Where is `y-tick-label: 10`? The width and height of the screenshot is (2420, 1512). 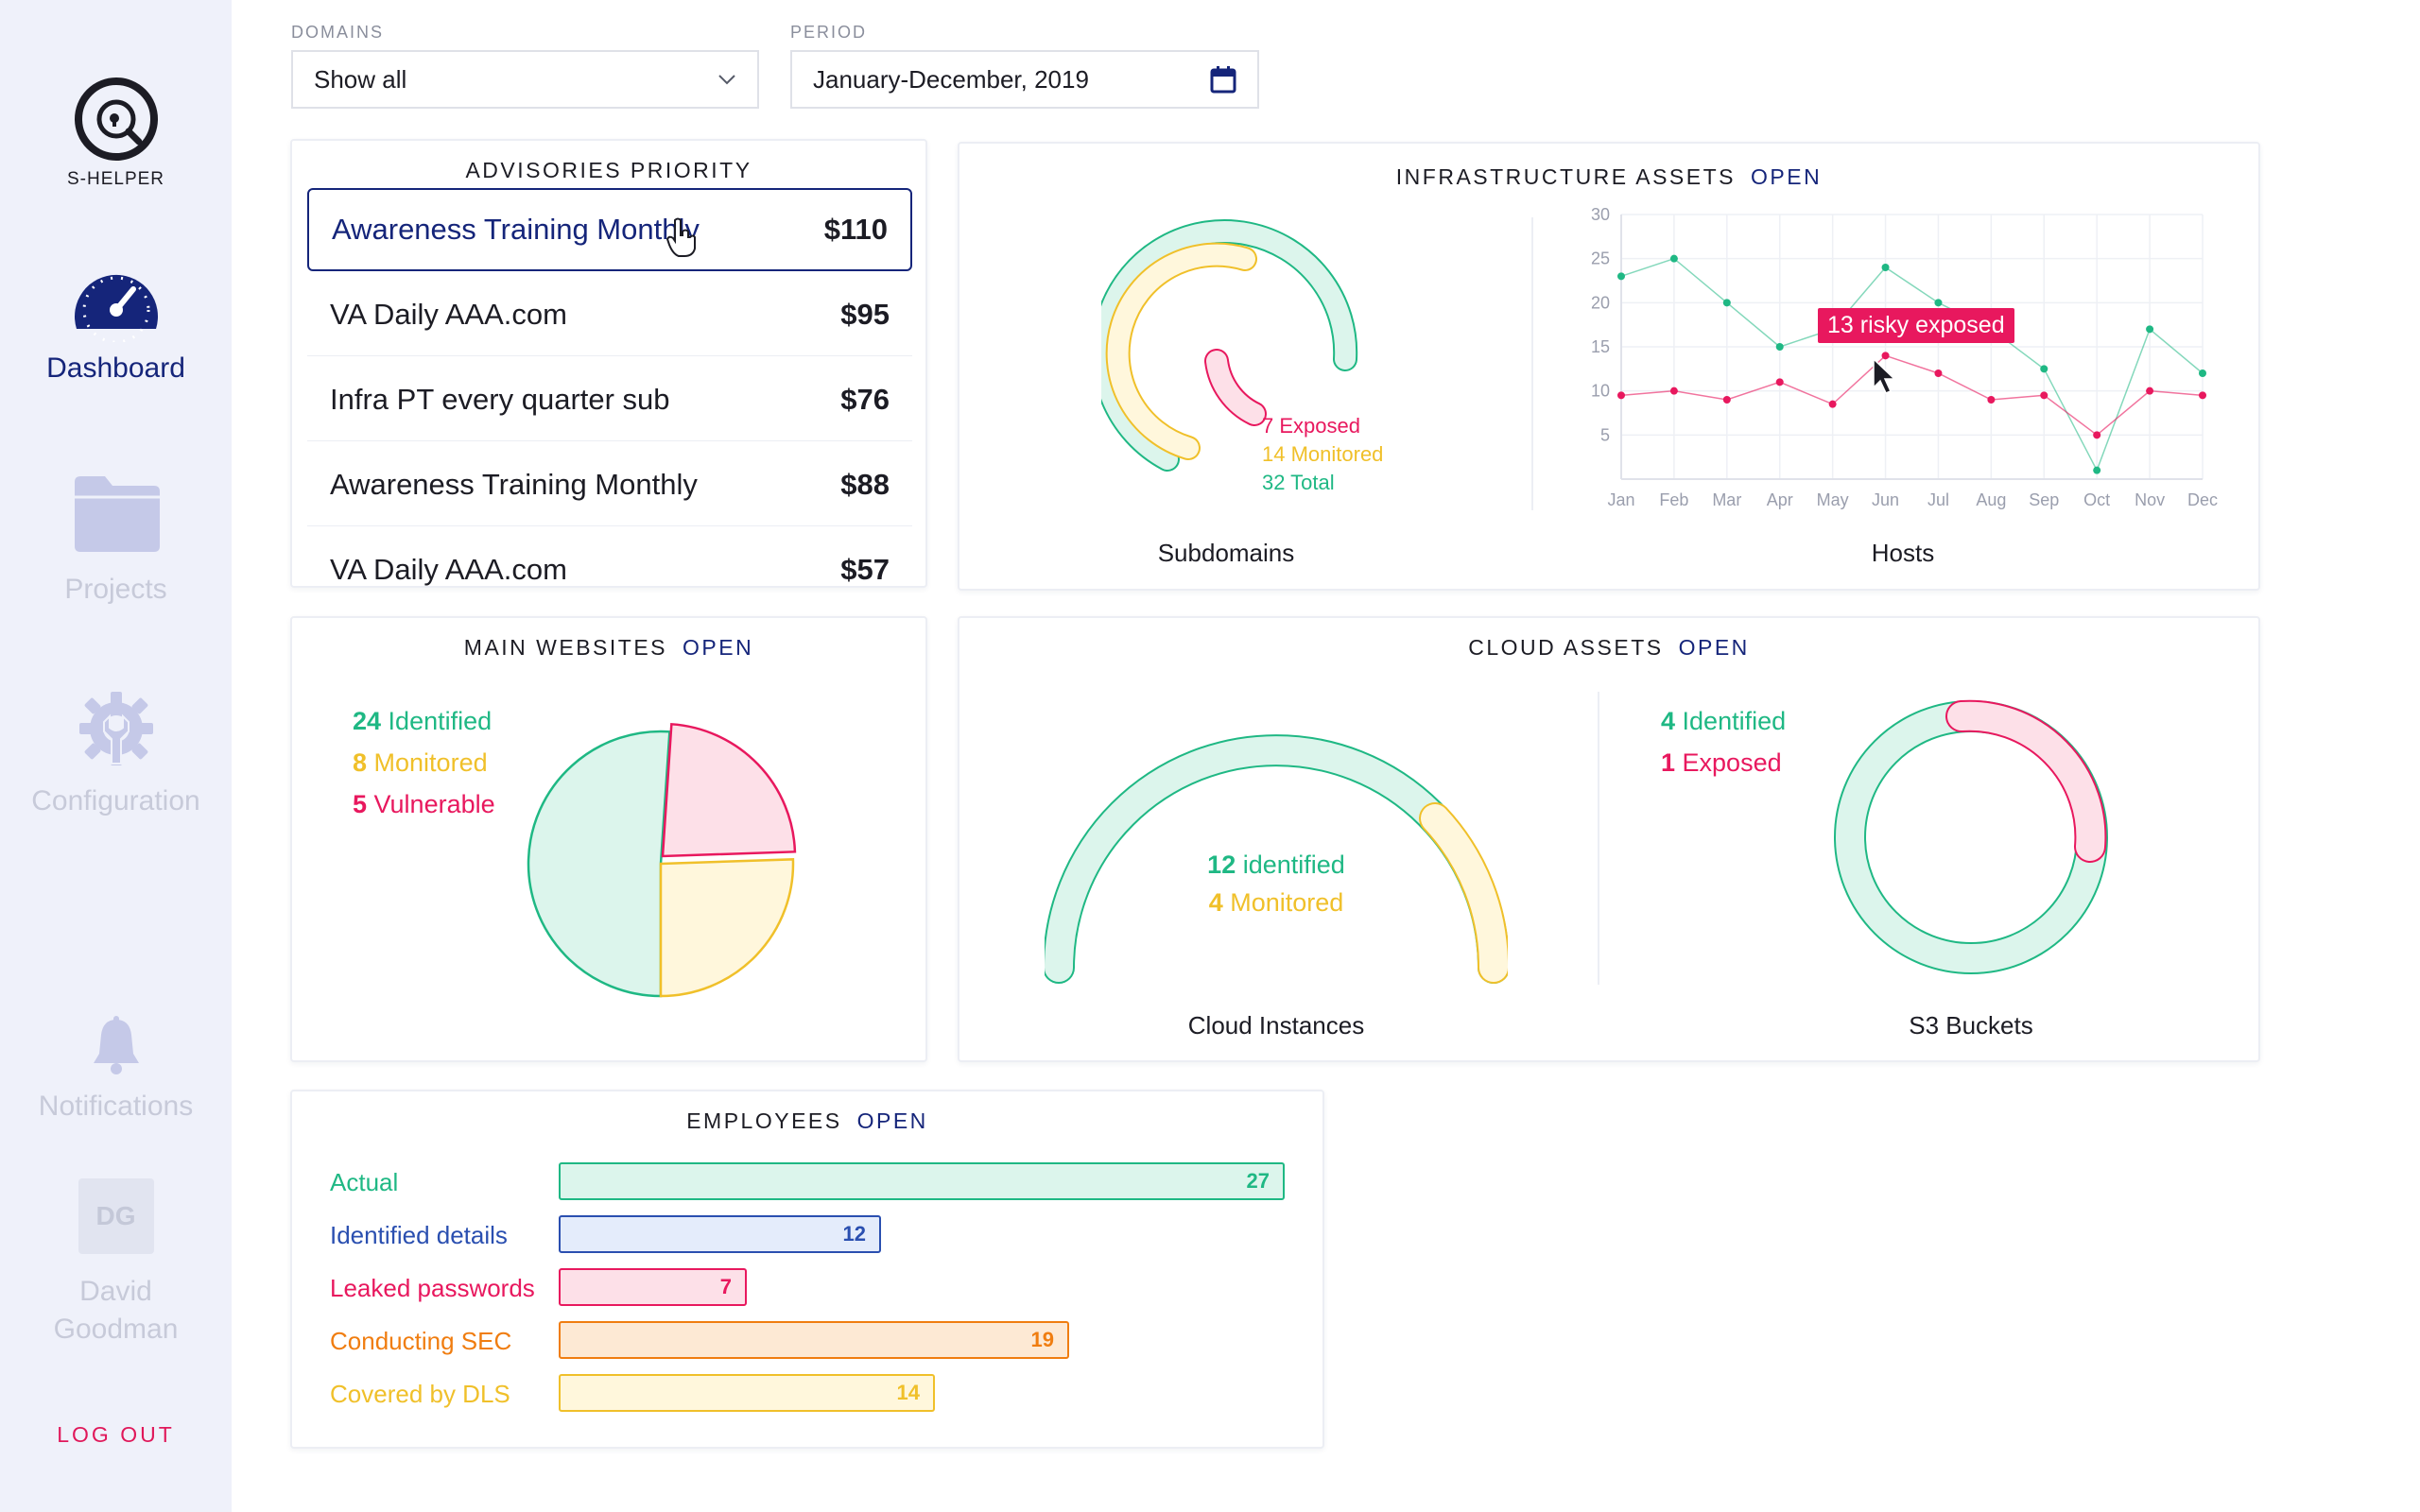
y-tick-label: 10 is located at coordinates (1601, 391).